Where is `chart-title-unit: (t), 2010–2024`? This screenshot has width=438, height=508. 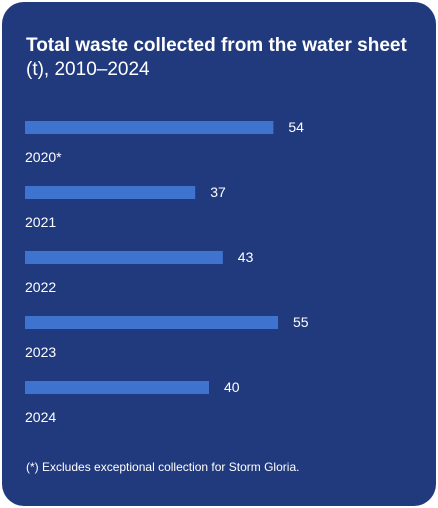
chart-title-unit: (t), 2010–2024 is located at coordinates (88, 69).